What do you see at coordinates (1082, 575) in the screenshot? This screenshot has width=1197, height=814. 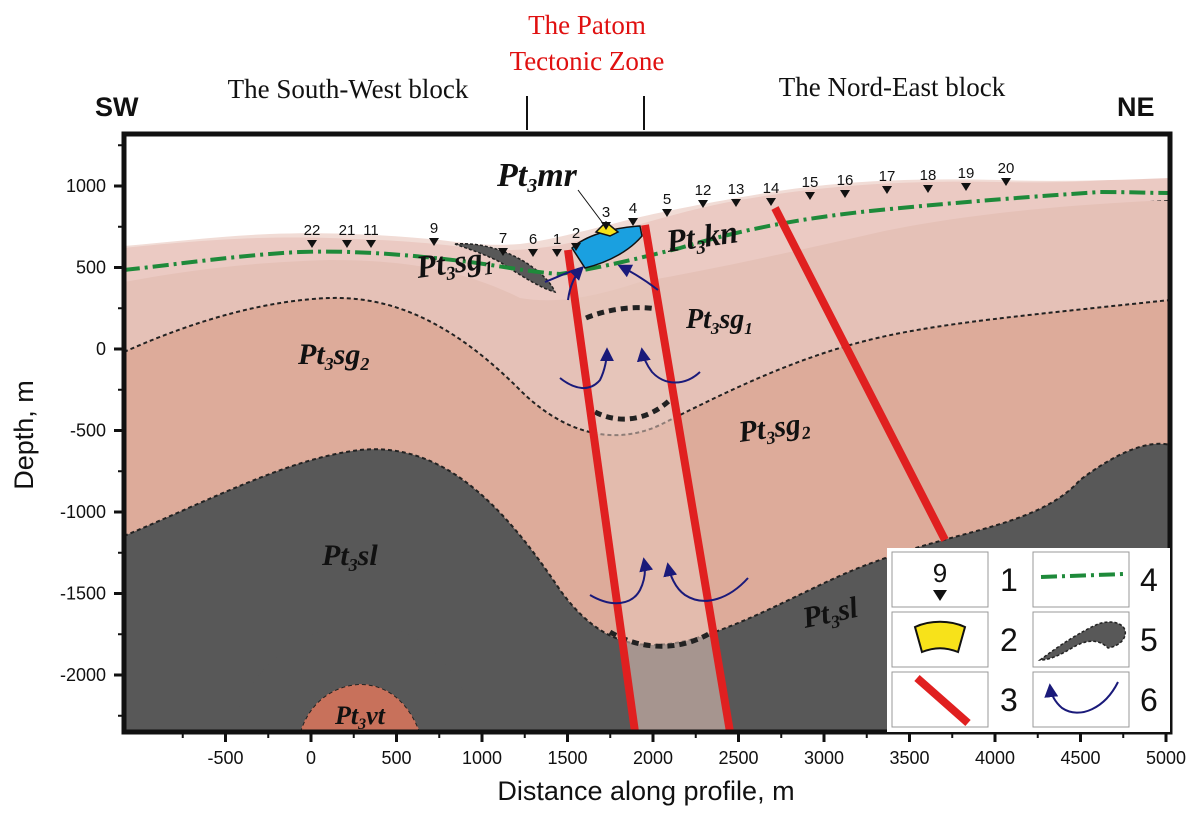 I see `legend-groundwater-icon` at bounding box center [1082, 575].